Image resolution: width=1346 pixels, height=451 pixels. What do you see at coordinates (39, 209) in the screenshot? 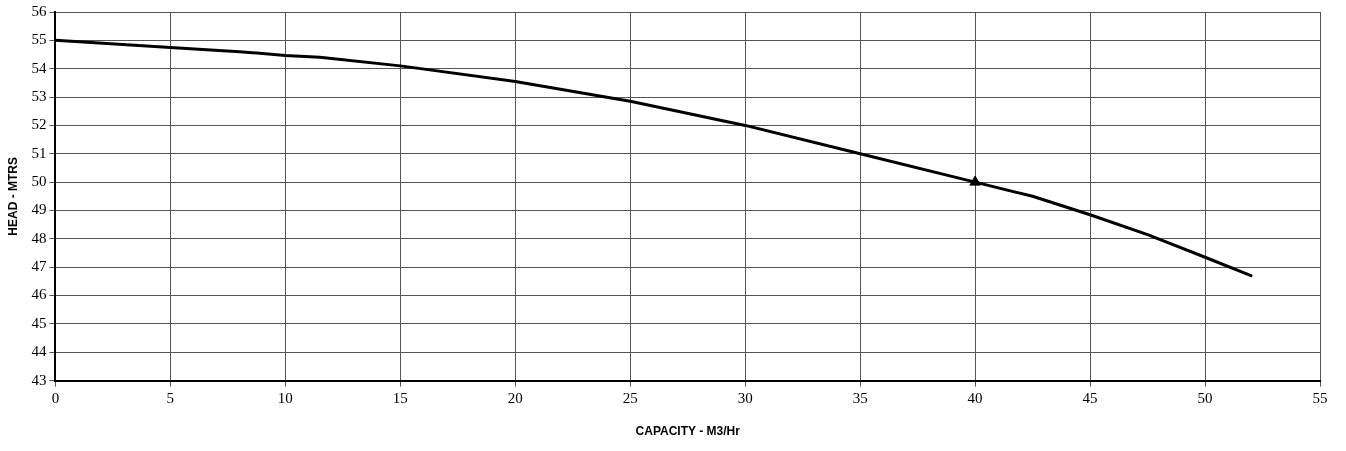
I see `y-tick-label: 49` at bounding box center [39, 209].